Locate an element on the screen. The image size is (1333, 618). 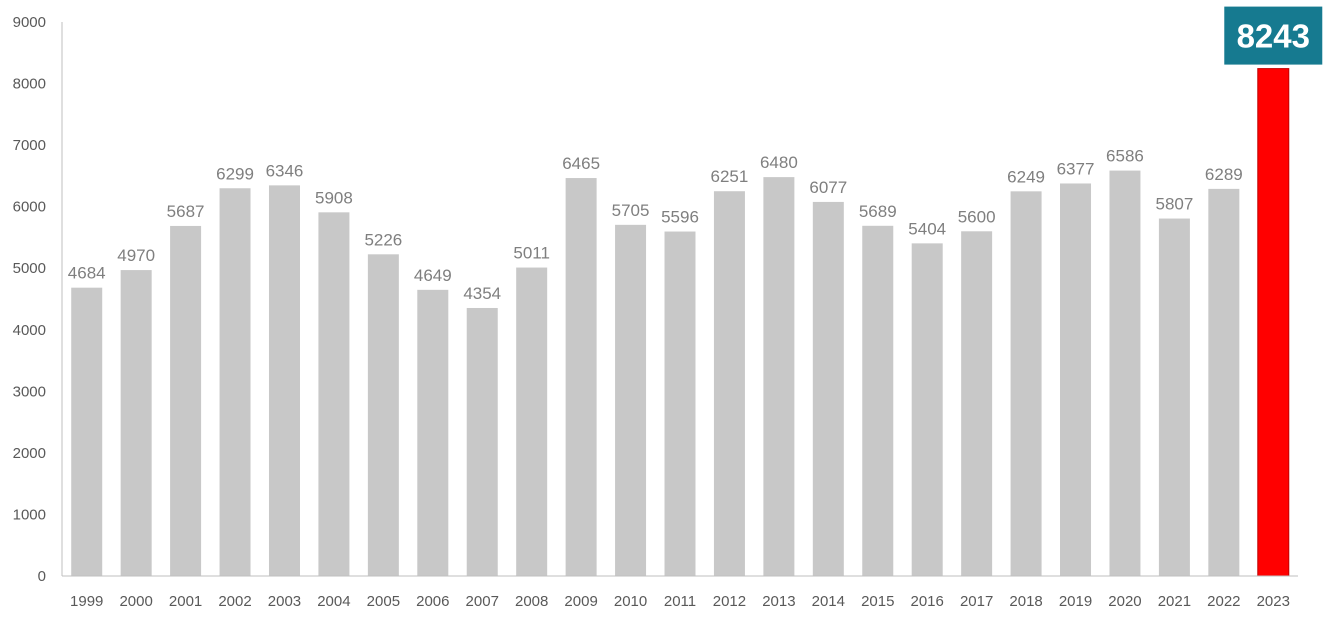
x-tick-label: 2012 is located at coordinates (729, 601).